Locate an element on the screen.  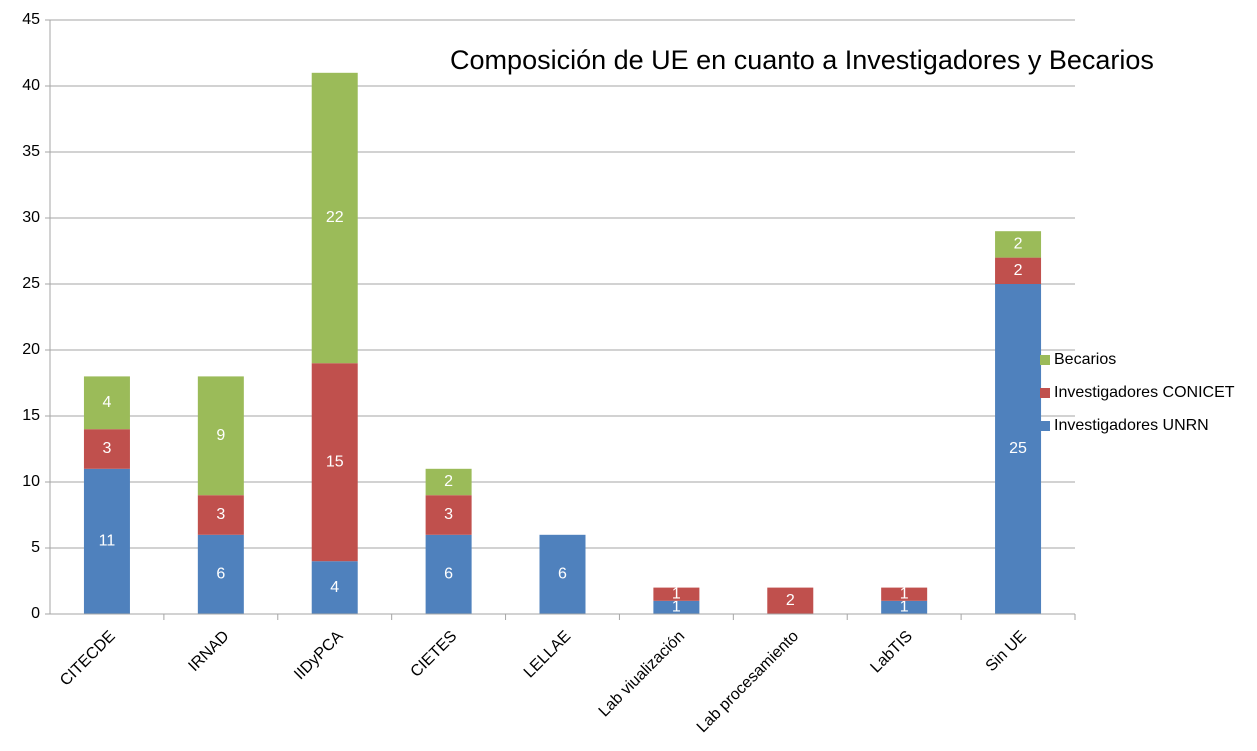
y-tick-label: 15 is located at coordinates (31, 415).